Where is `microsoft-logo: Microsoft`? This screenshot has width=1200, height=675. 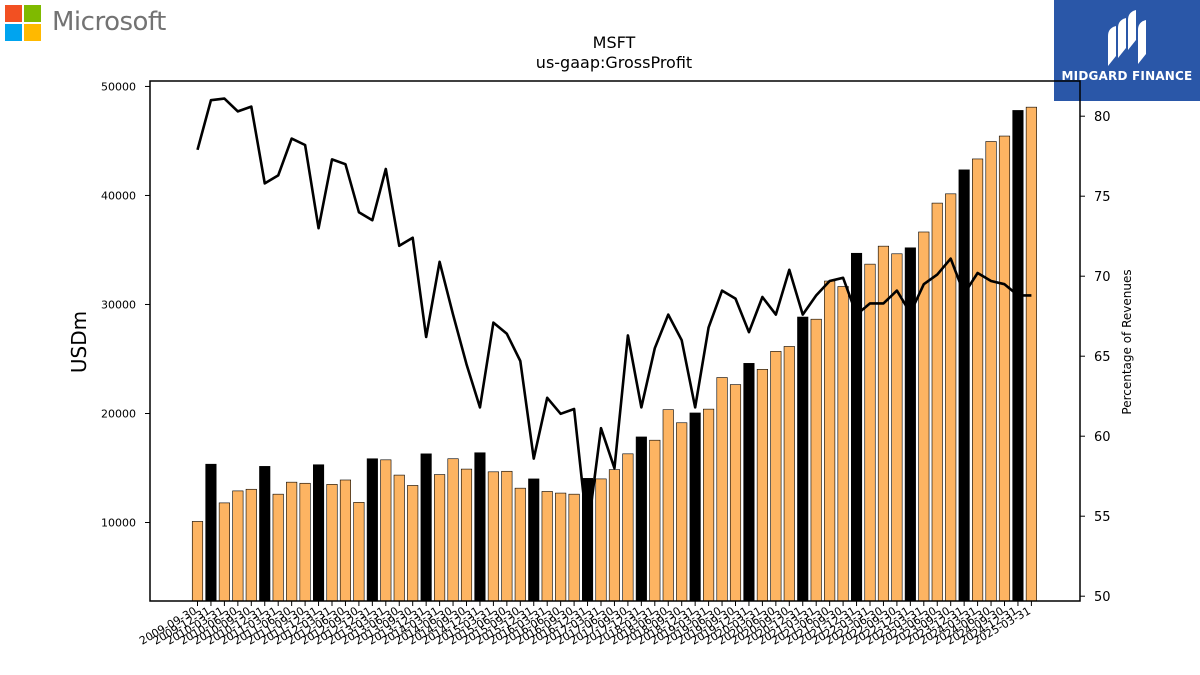 microsoft-logo: Microsoft is located at coordinates (95, 25).